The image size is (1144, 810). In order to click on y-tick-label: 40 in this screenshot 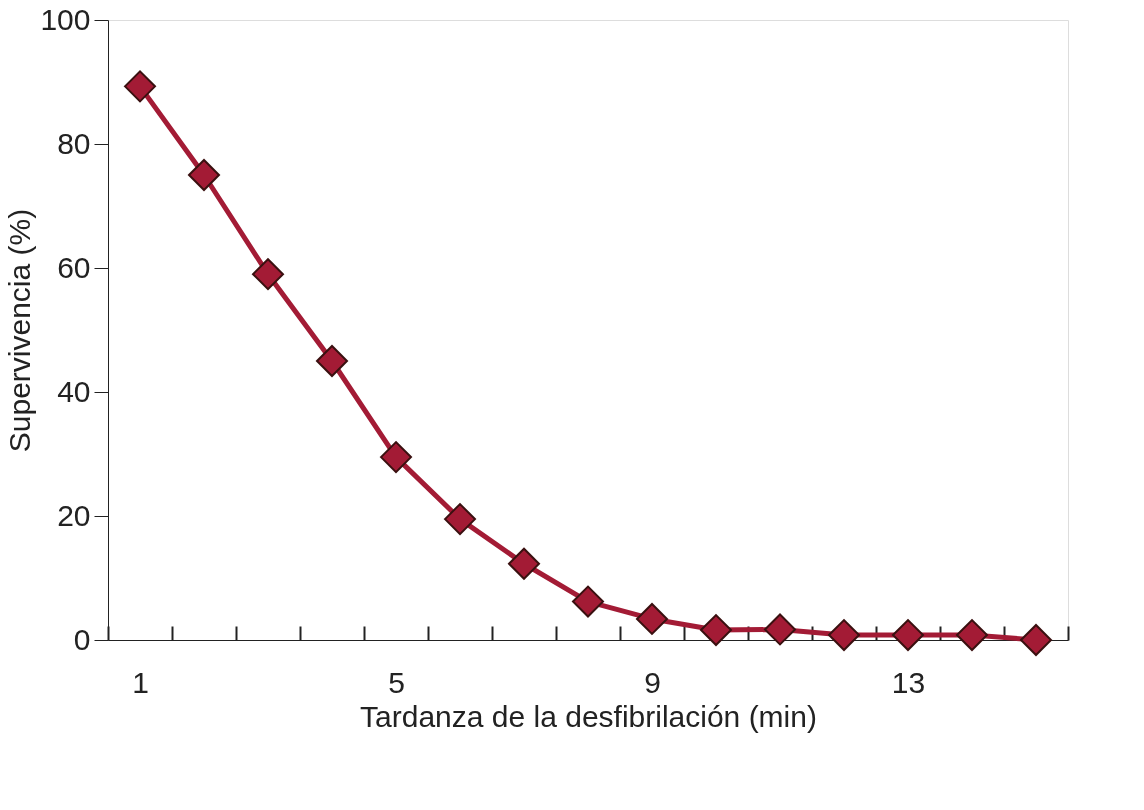, I will do `click(74, 391)`.